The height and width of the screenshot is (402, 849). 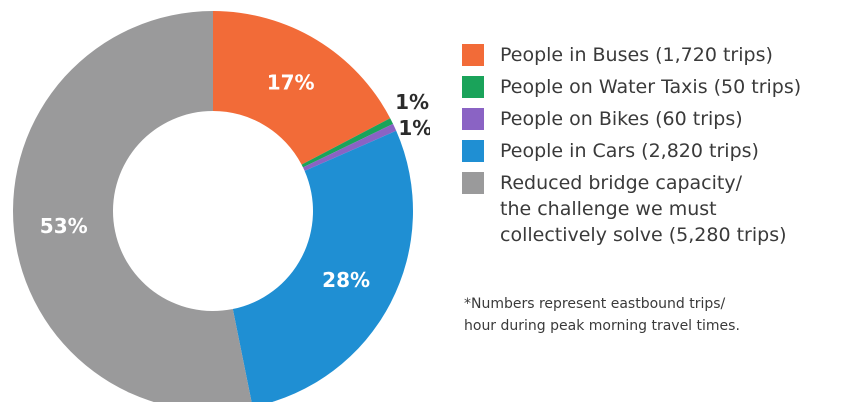 I want to click on legend-item-water-taxis: People on Water Taxis (50 trips), so click(x=654, y=87).